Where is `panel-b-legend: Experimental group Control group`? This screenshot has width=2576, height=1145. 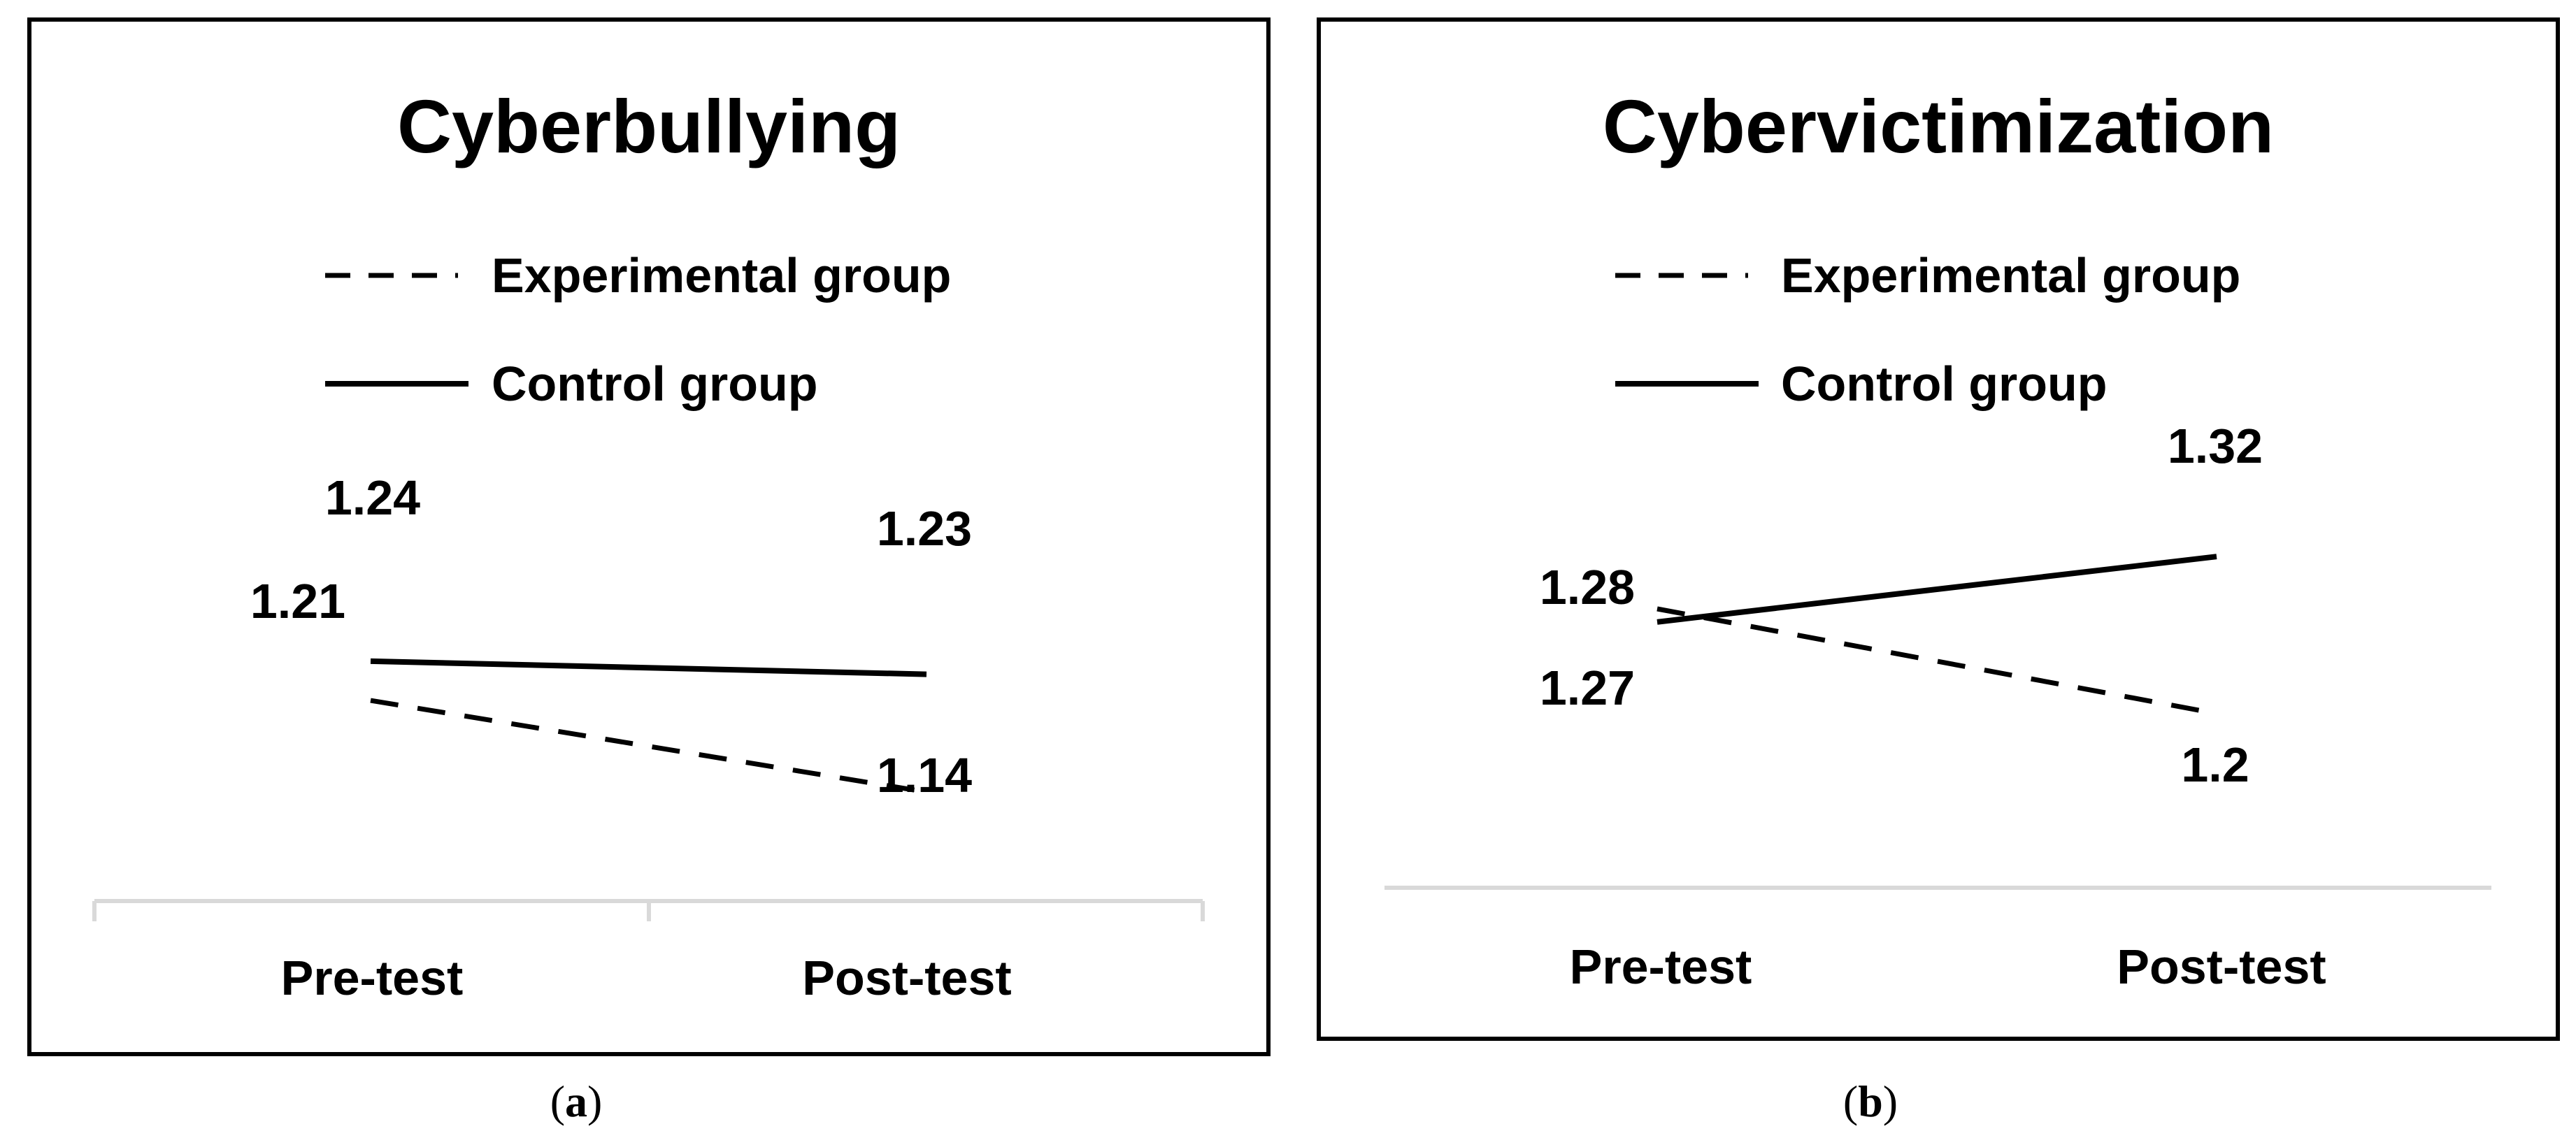
panel-b-legend: Experimental group Control group is located at coordinates (1927, 329).